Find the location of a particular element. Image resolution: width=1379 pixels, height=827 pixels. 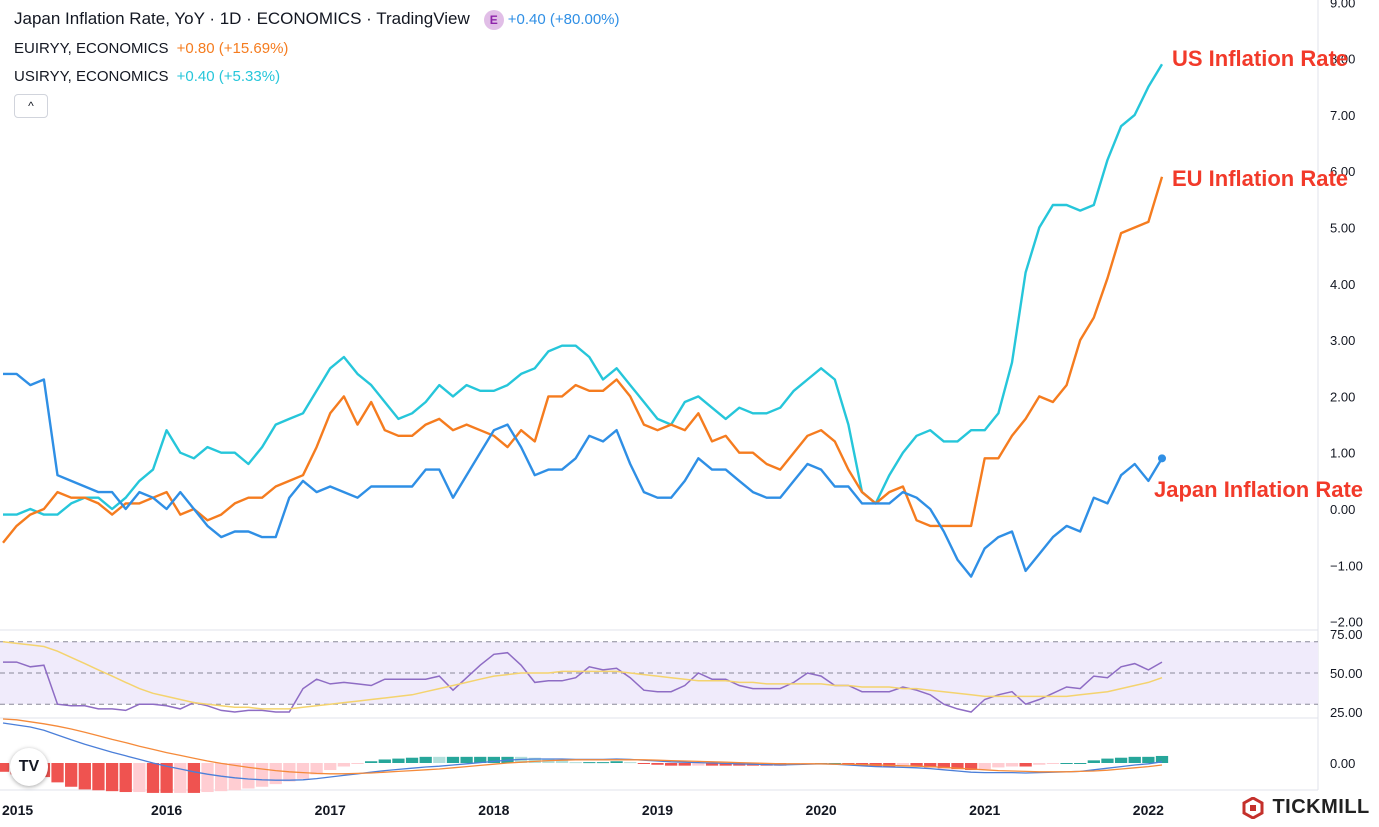

x-tick-label: 2020 is located at coordinates (821, 810).